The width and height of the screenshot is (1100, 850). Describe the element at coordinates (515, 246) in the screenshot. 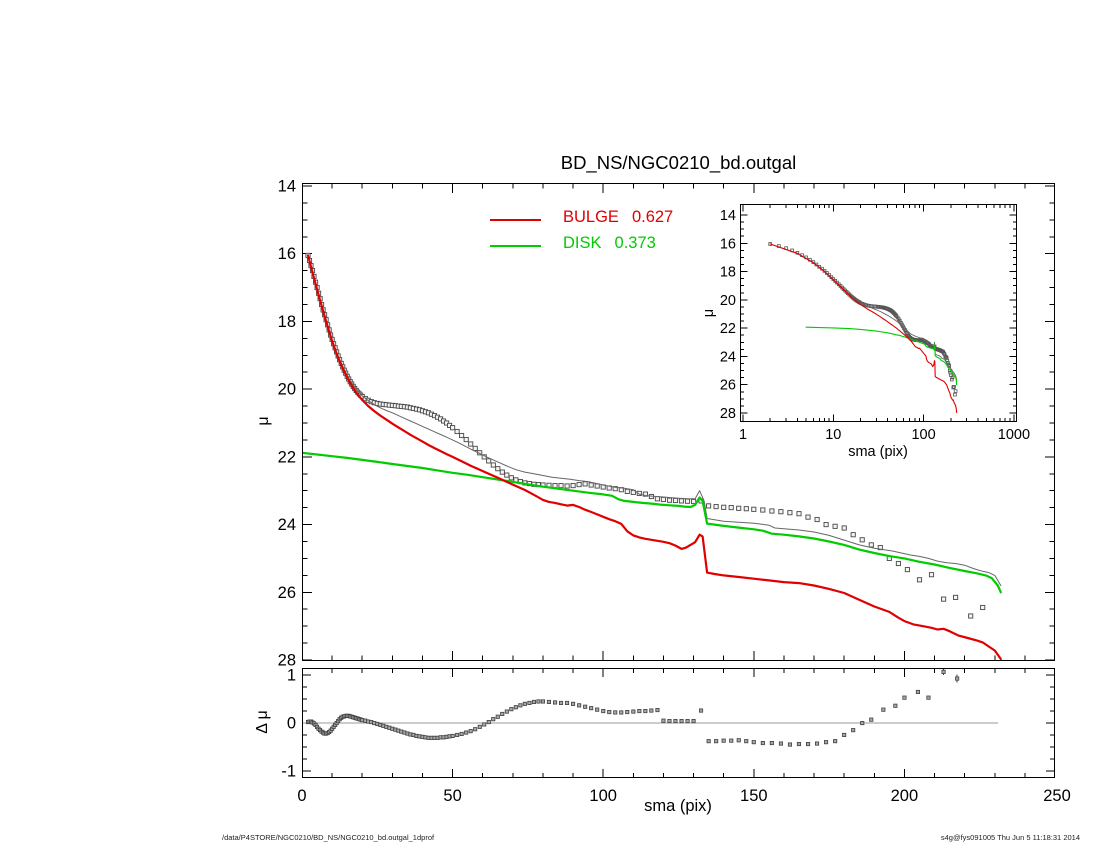

I see `legend-line-disk` at that location.